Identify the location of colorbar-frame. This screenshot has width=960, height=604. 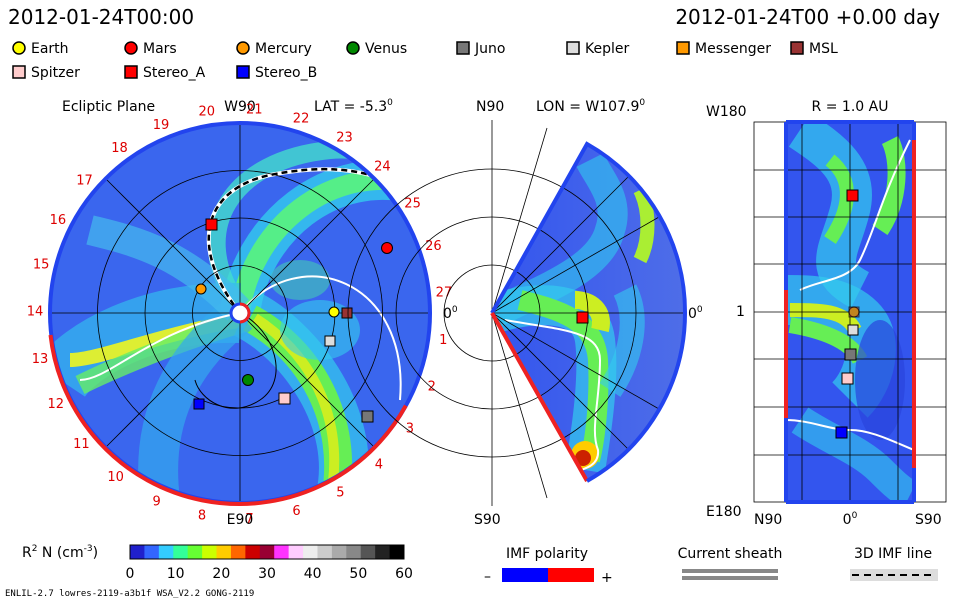
(267, 552).